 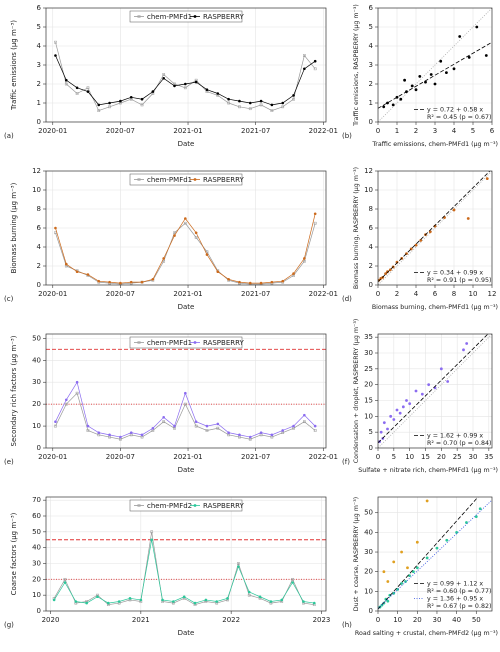 I want to click on x-tick-label: 3, so click(x=435, y=131).